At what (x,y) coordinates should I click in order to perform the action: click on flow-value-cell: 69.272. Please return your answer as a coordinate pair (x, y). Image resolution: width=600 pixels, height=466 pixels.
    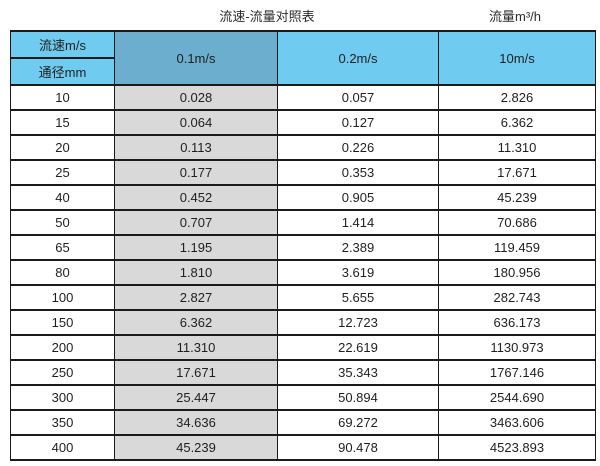
    Looking at the image, I should click on (358, 422).